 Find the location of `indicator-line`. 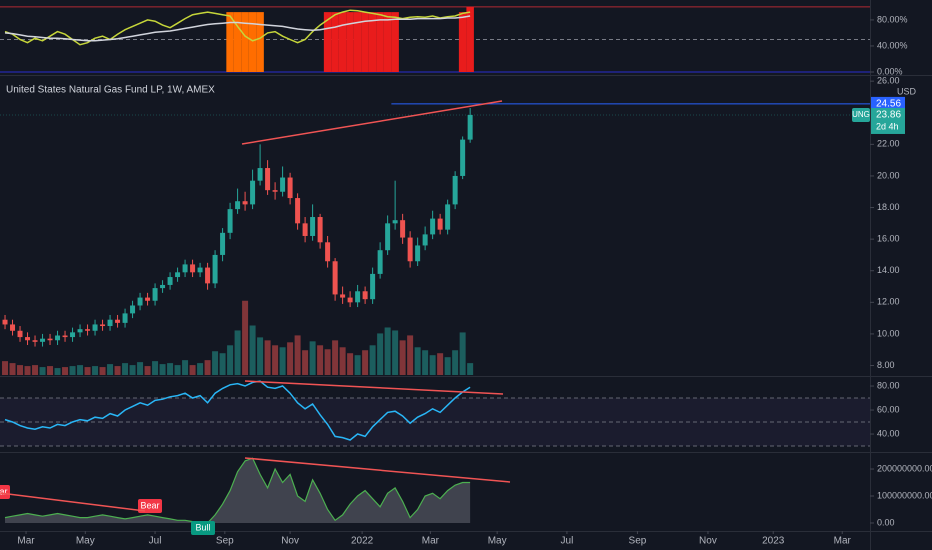

indicator-line is located at coordinates (237, 27).